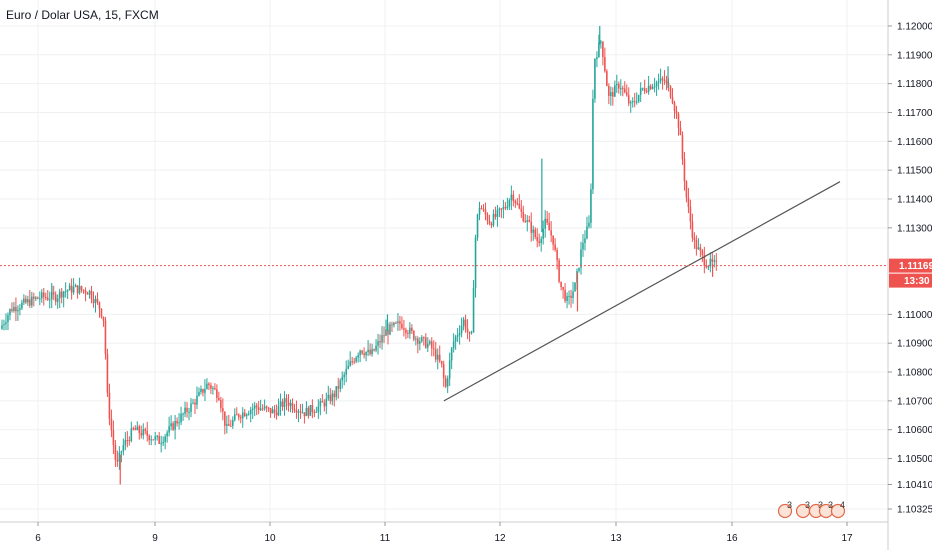  What do you see at coordinates (914, 510) in the screenshot?
I see `y-tick-label: 1.10325` at bounding box center [914, 510].